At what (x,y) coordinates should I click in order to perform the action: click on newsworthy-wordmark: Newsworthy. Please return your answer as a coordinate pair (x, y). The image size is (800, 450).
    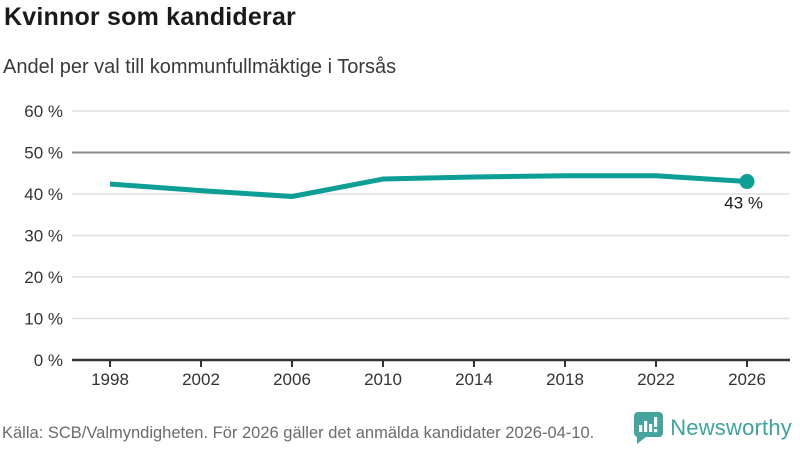
    Looking at the image, I should click on (731, 427).